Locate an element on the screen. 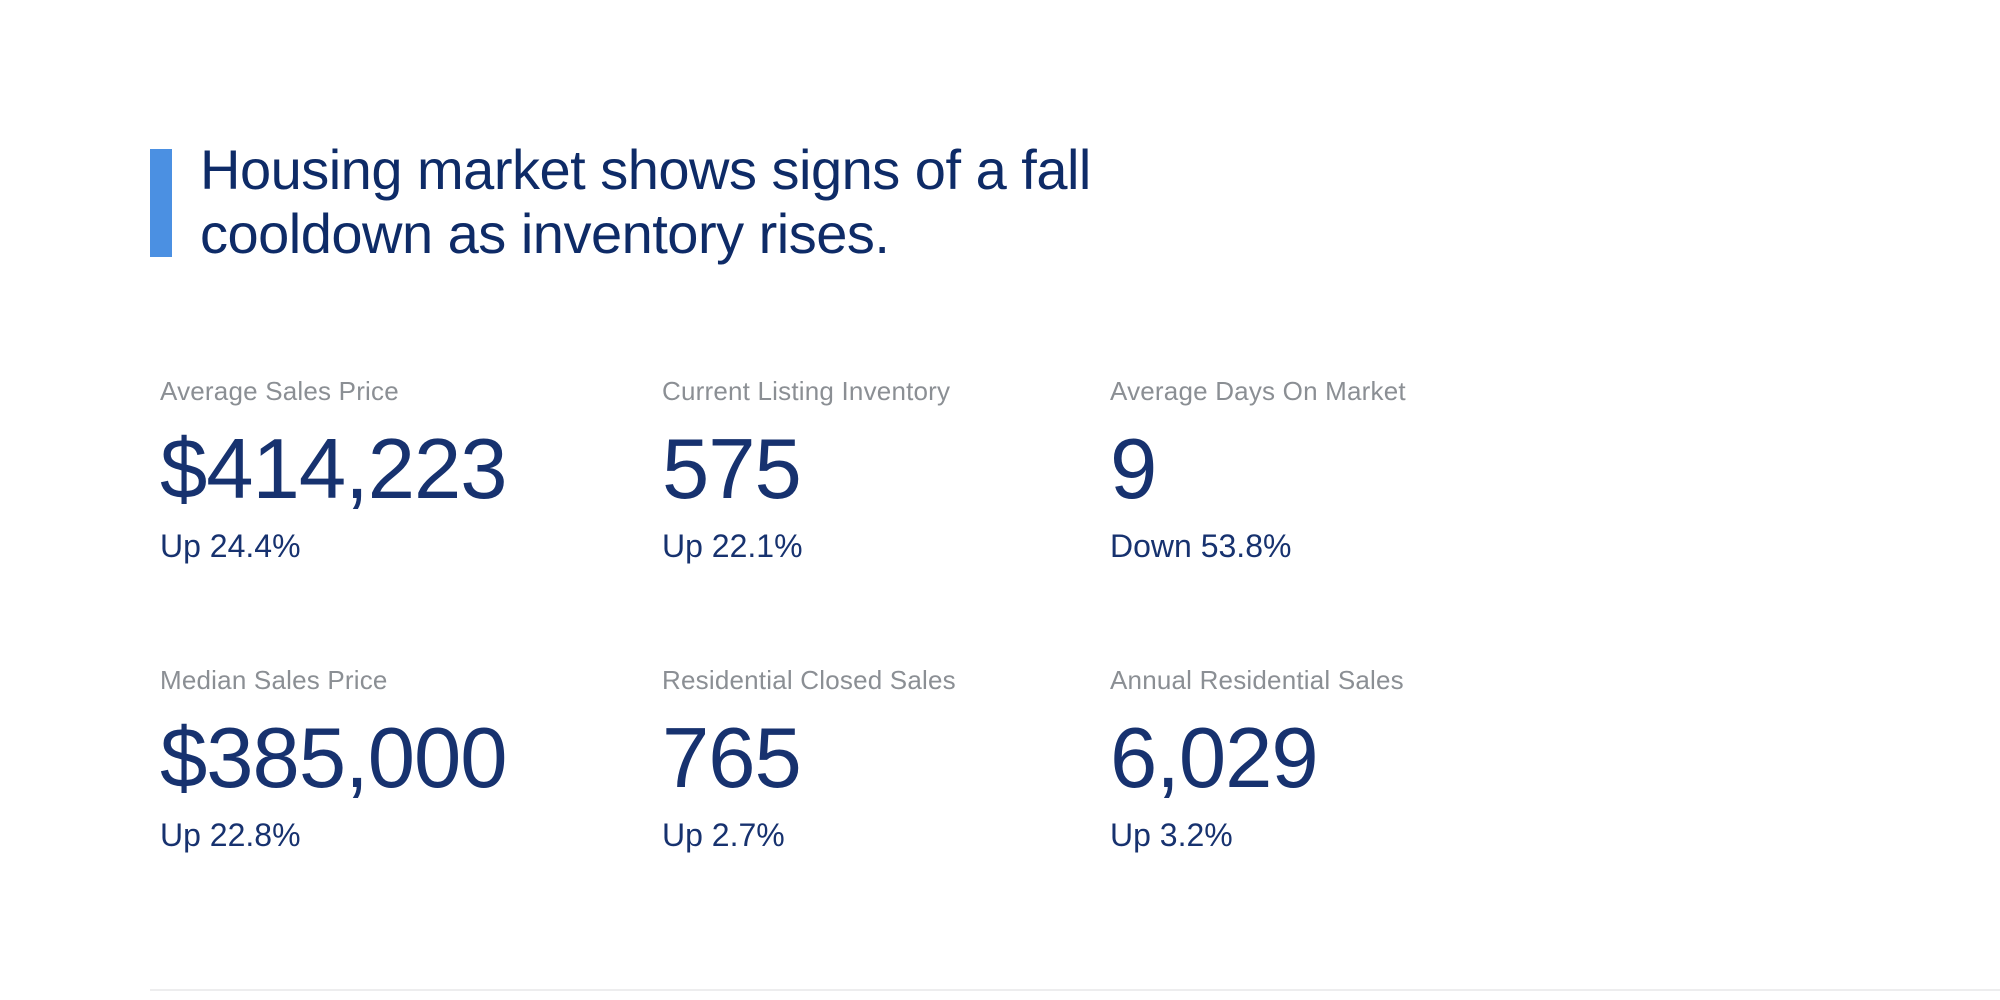  stat-average-days-on-market: Average Days On Market 9 Down 53.8% is located at coordinates (1410, 470).